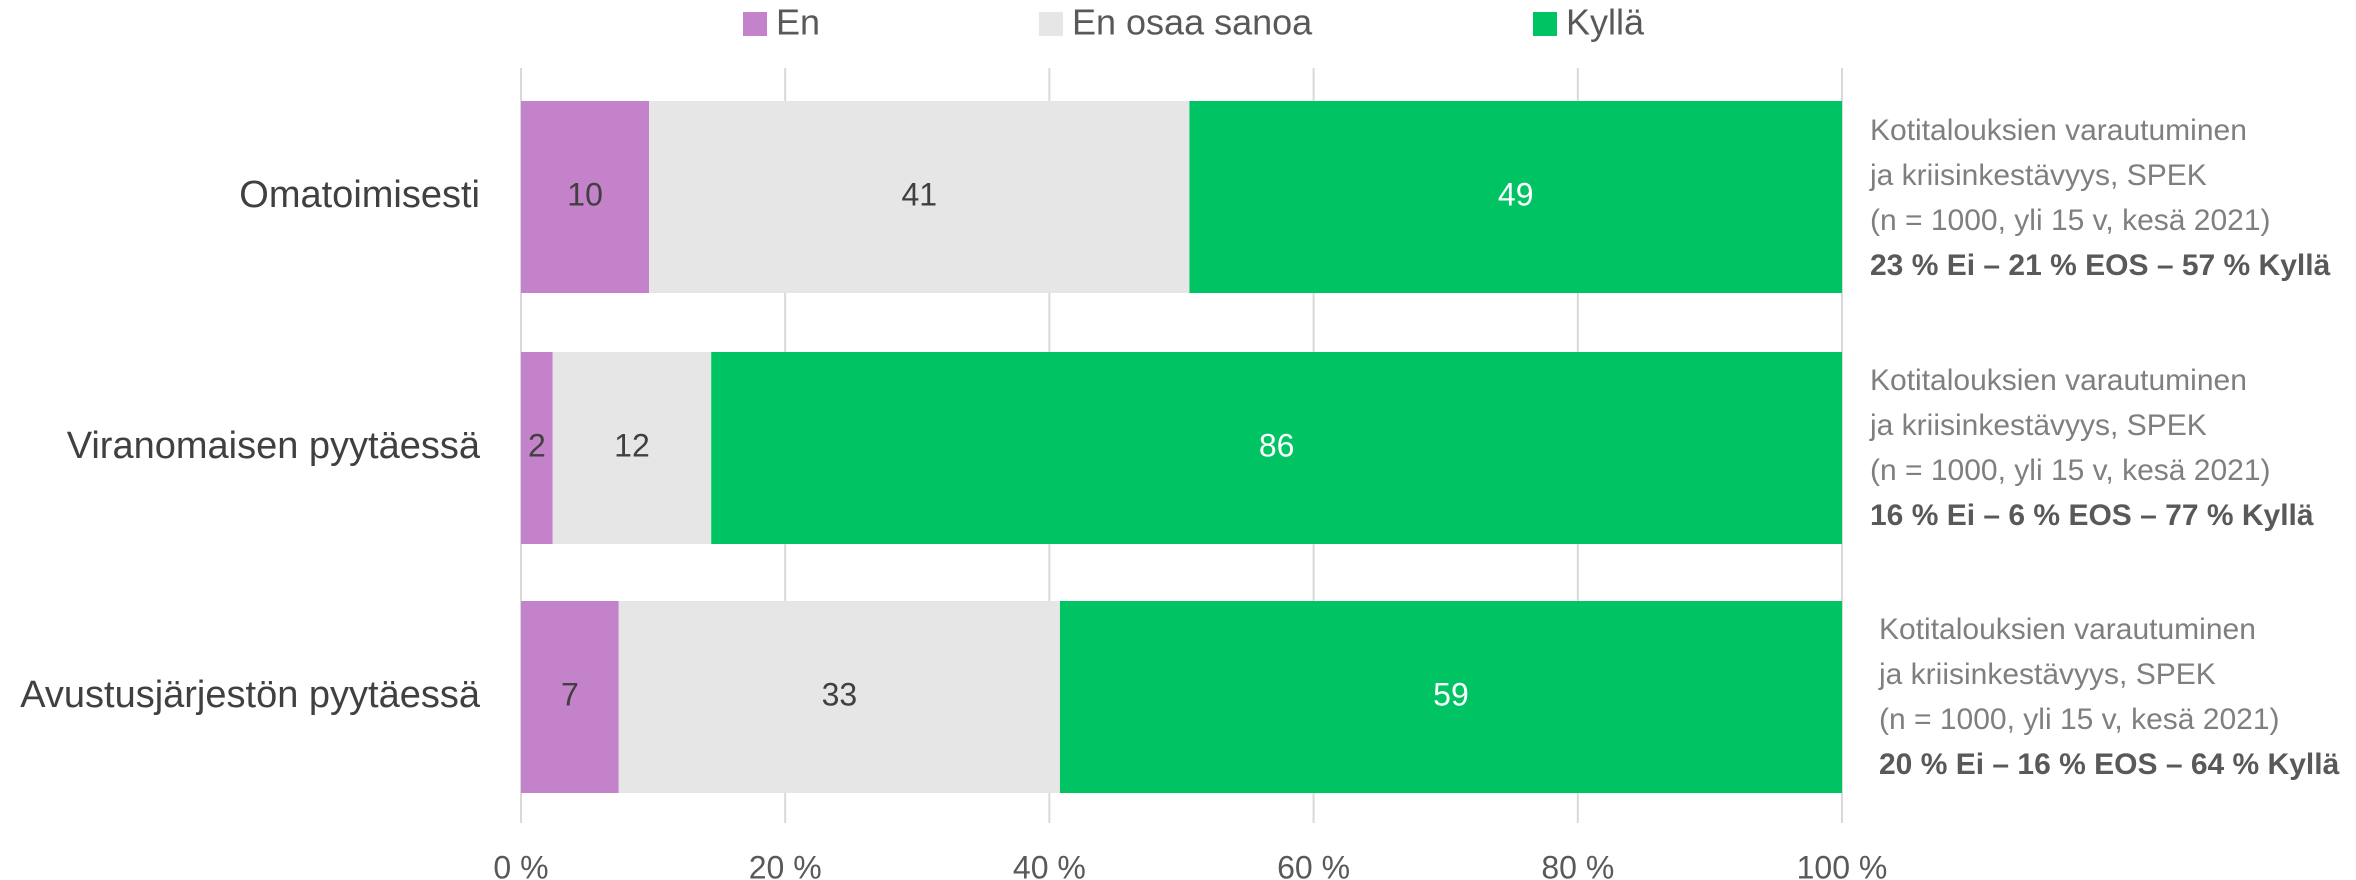 This screenshot has width=2356, height=880. I want to click on y-tick-label: Avustusjärjestön pyytäessä, so click(250, 695).